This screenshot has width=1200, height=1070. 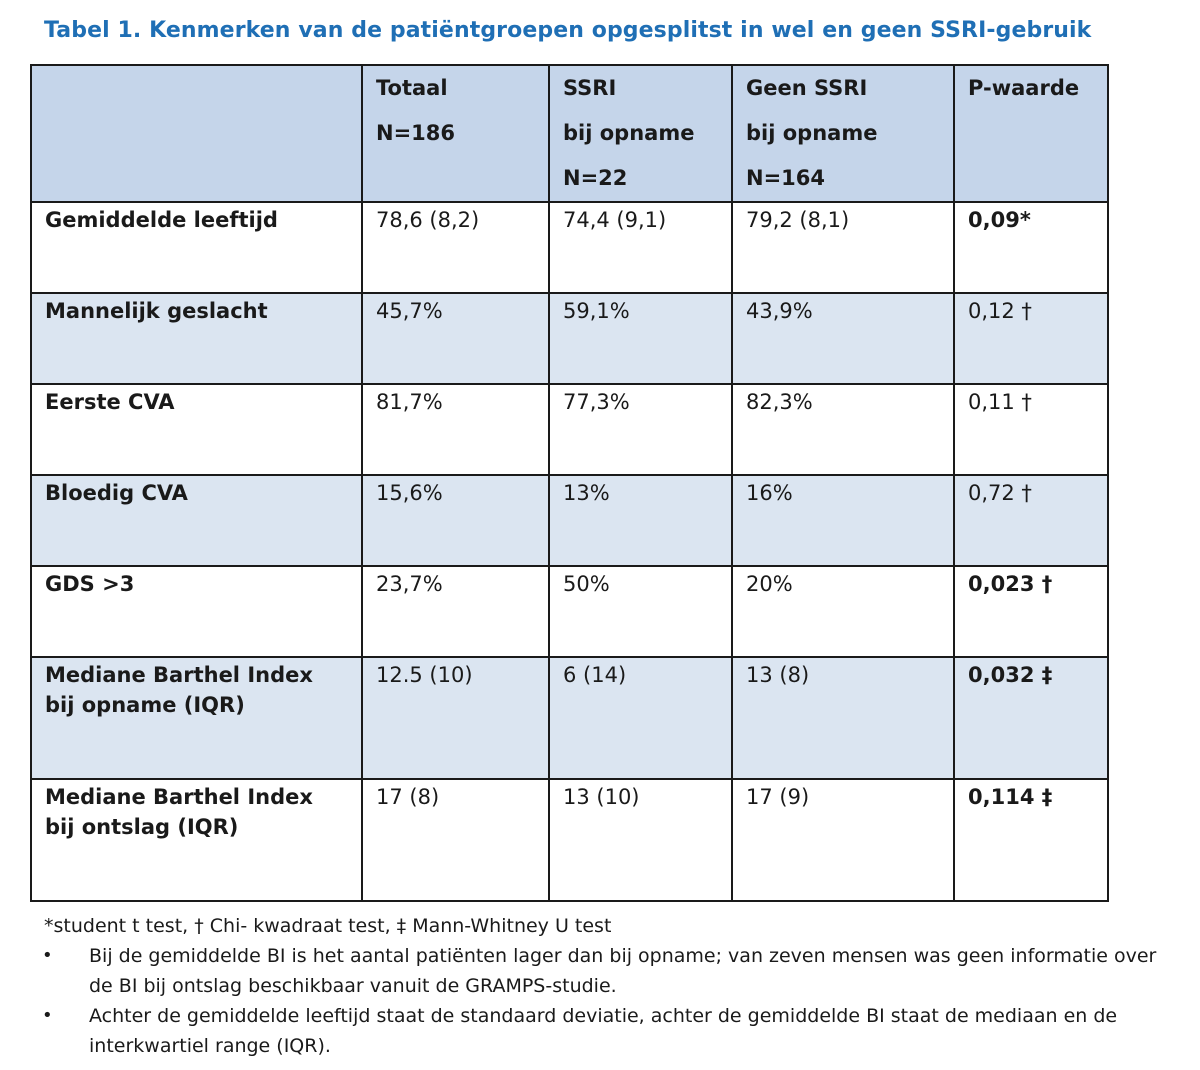 I want to click on cell-p-waarde: 0,114 ‡, so click(x=1031, y=840).